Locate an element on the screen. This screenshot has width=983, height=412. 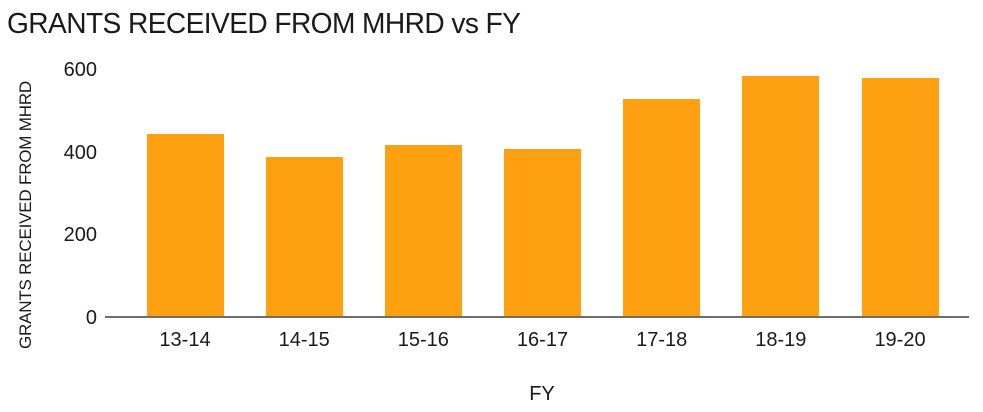
y-tick-label: 200 is located at coordinates (80, 235).